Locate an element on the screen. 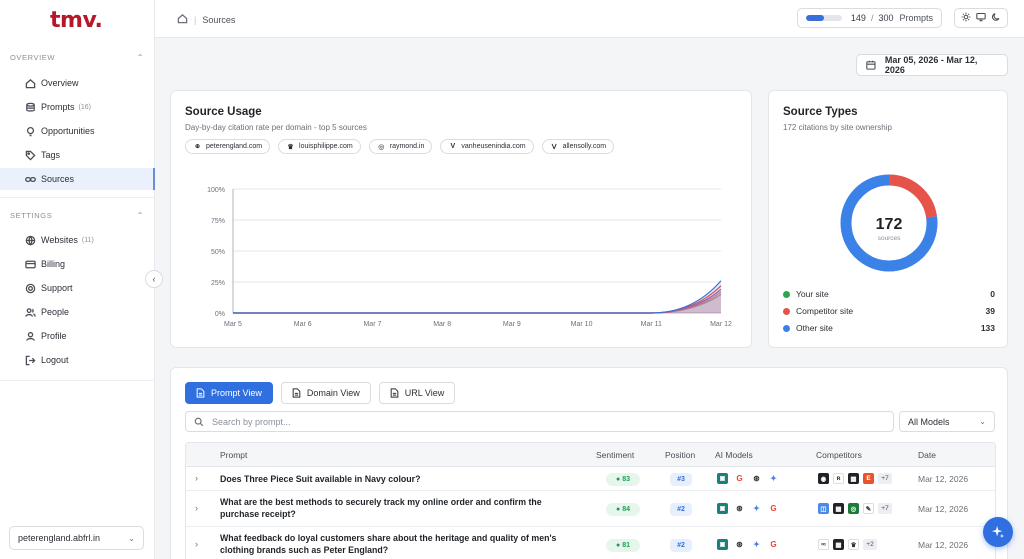 This screenshot has width=1024, height=559. prompts-count: (16) is located at coordinates (84, 107).